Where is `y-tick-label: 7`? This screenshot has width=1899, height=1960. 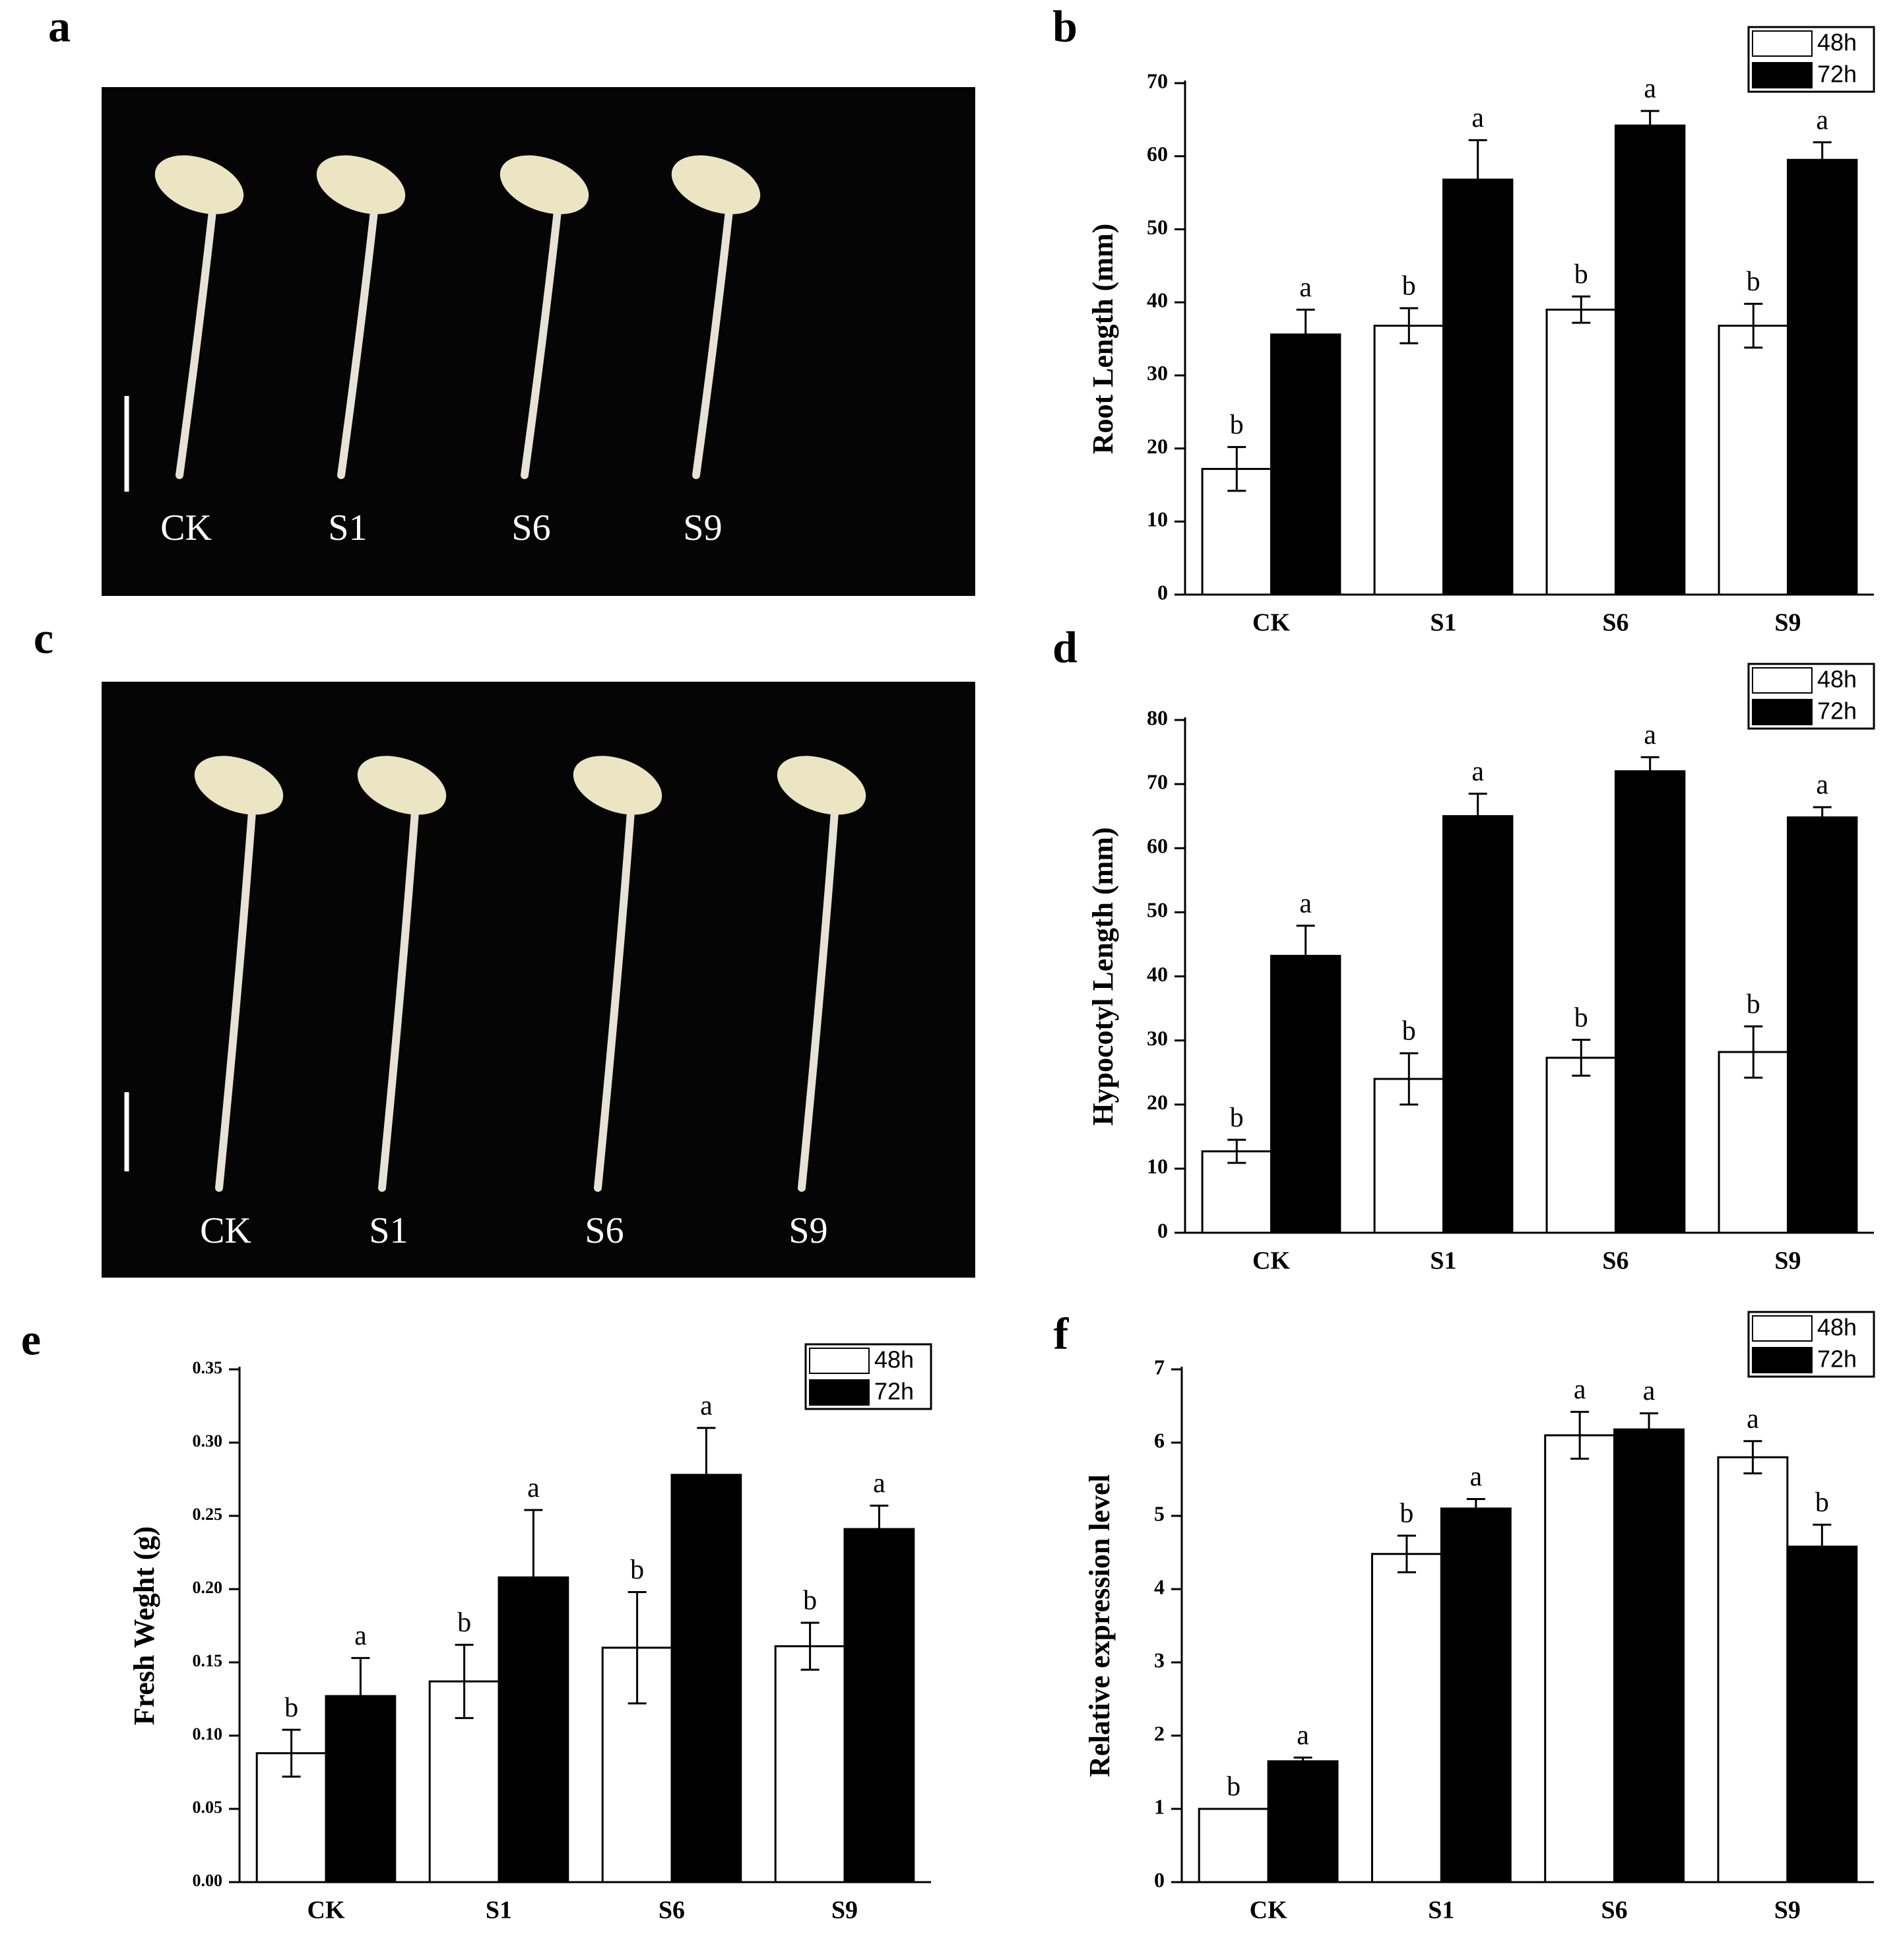 y-tick-label: 7 is located at coordinates (1159, 1367).